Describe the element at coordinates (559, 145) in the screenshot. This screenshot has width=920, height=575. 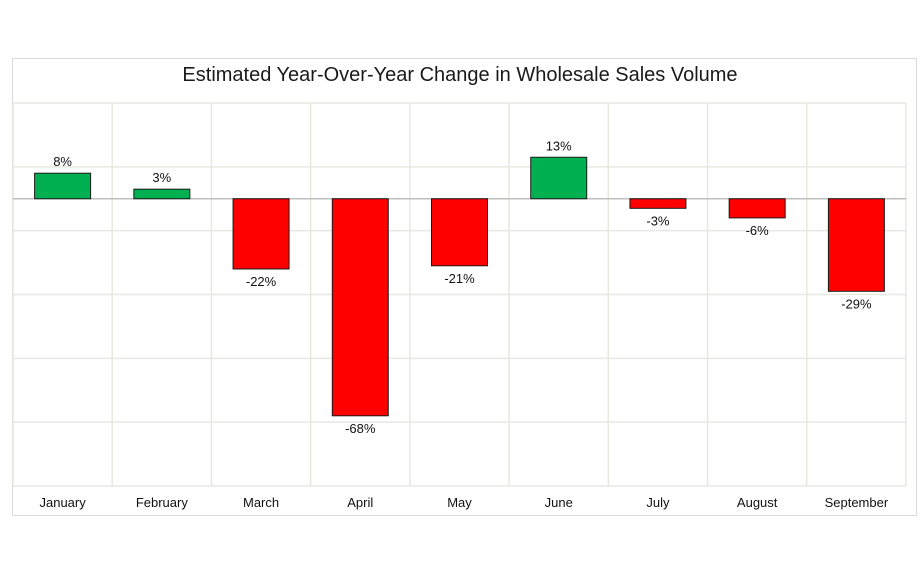
I see `data-label: 13%` at that location.